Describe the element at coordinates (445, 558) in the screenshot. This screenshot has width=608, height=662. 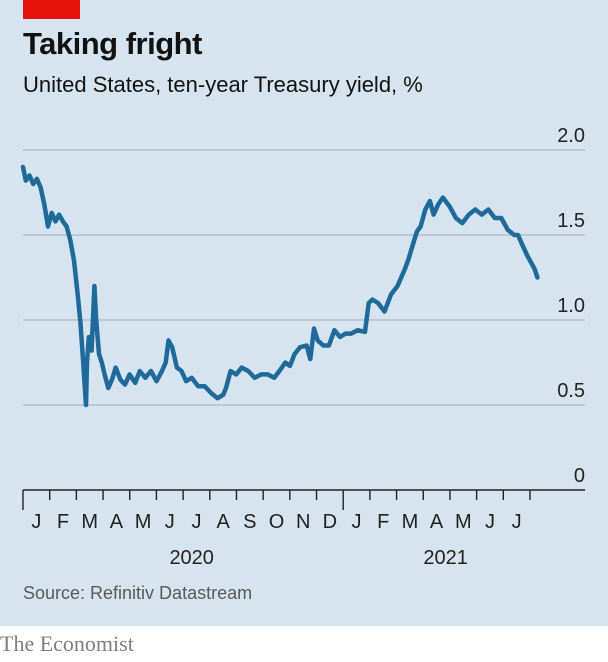
I see `year-label: 2021` at that location.